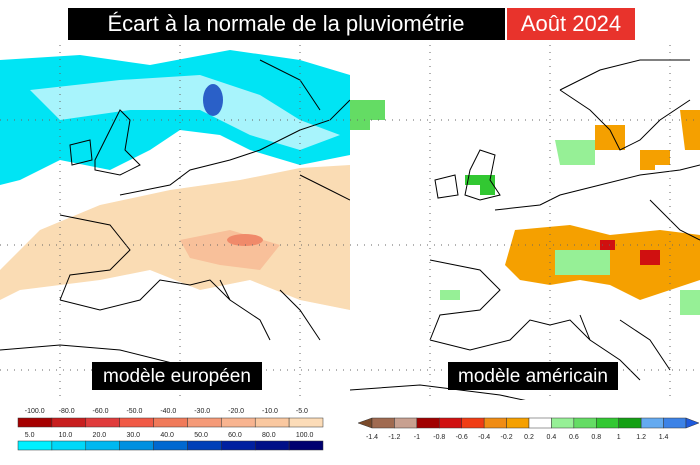  Describe the element at coordinates (202, 411) in the screenshot. I see `legend-label: -30.0` at that location.